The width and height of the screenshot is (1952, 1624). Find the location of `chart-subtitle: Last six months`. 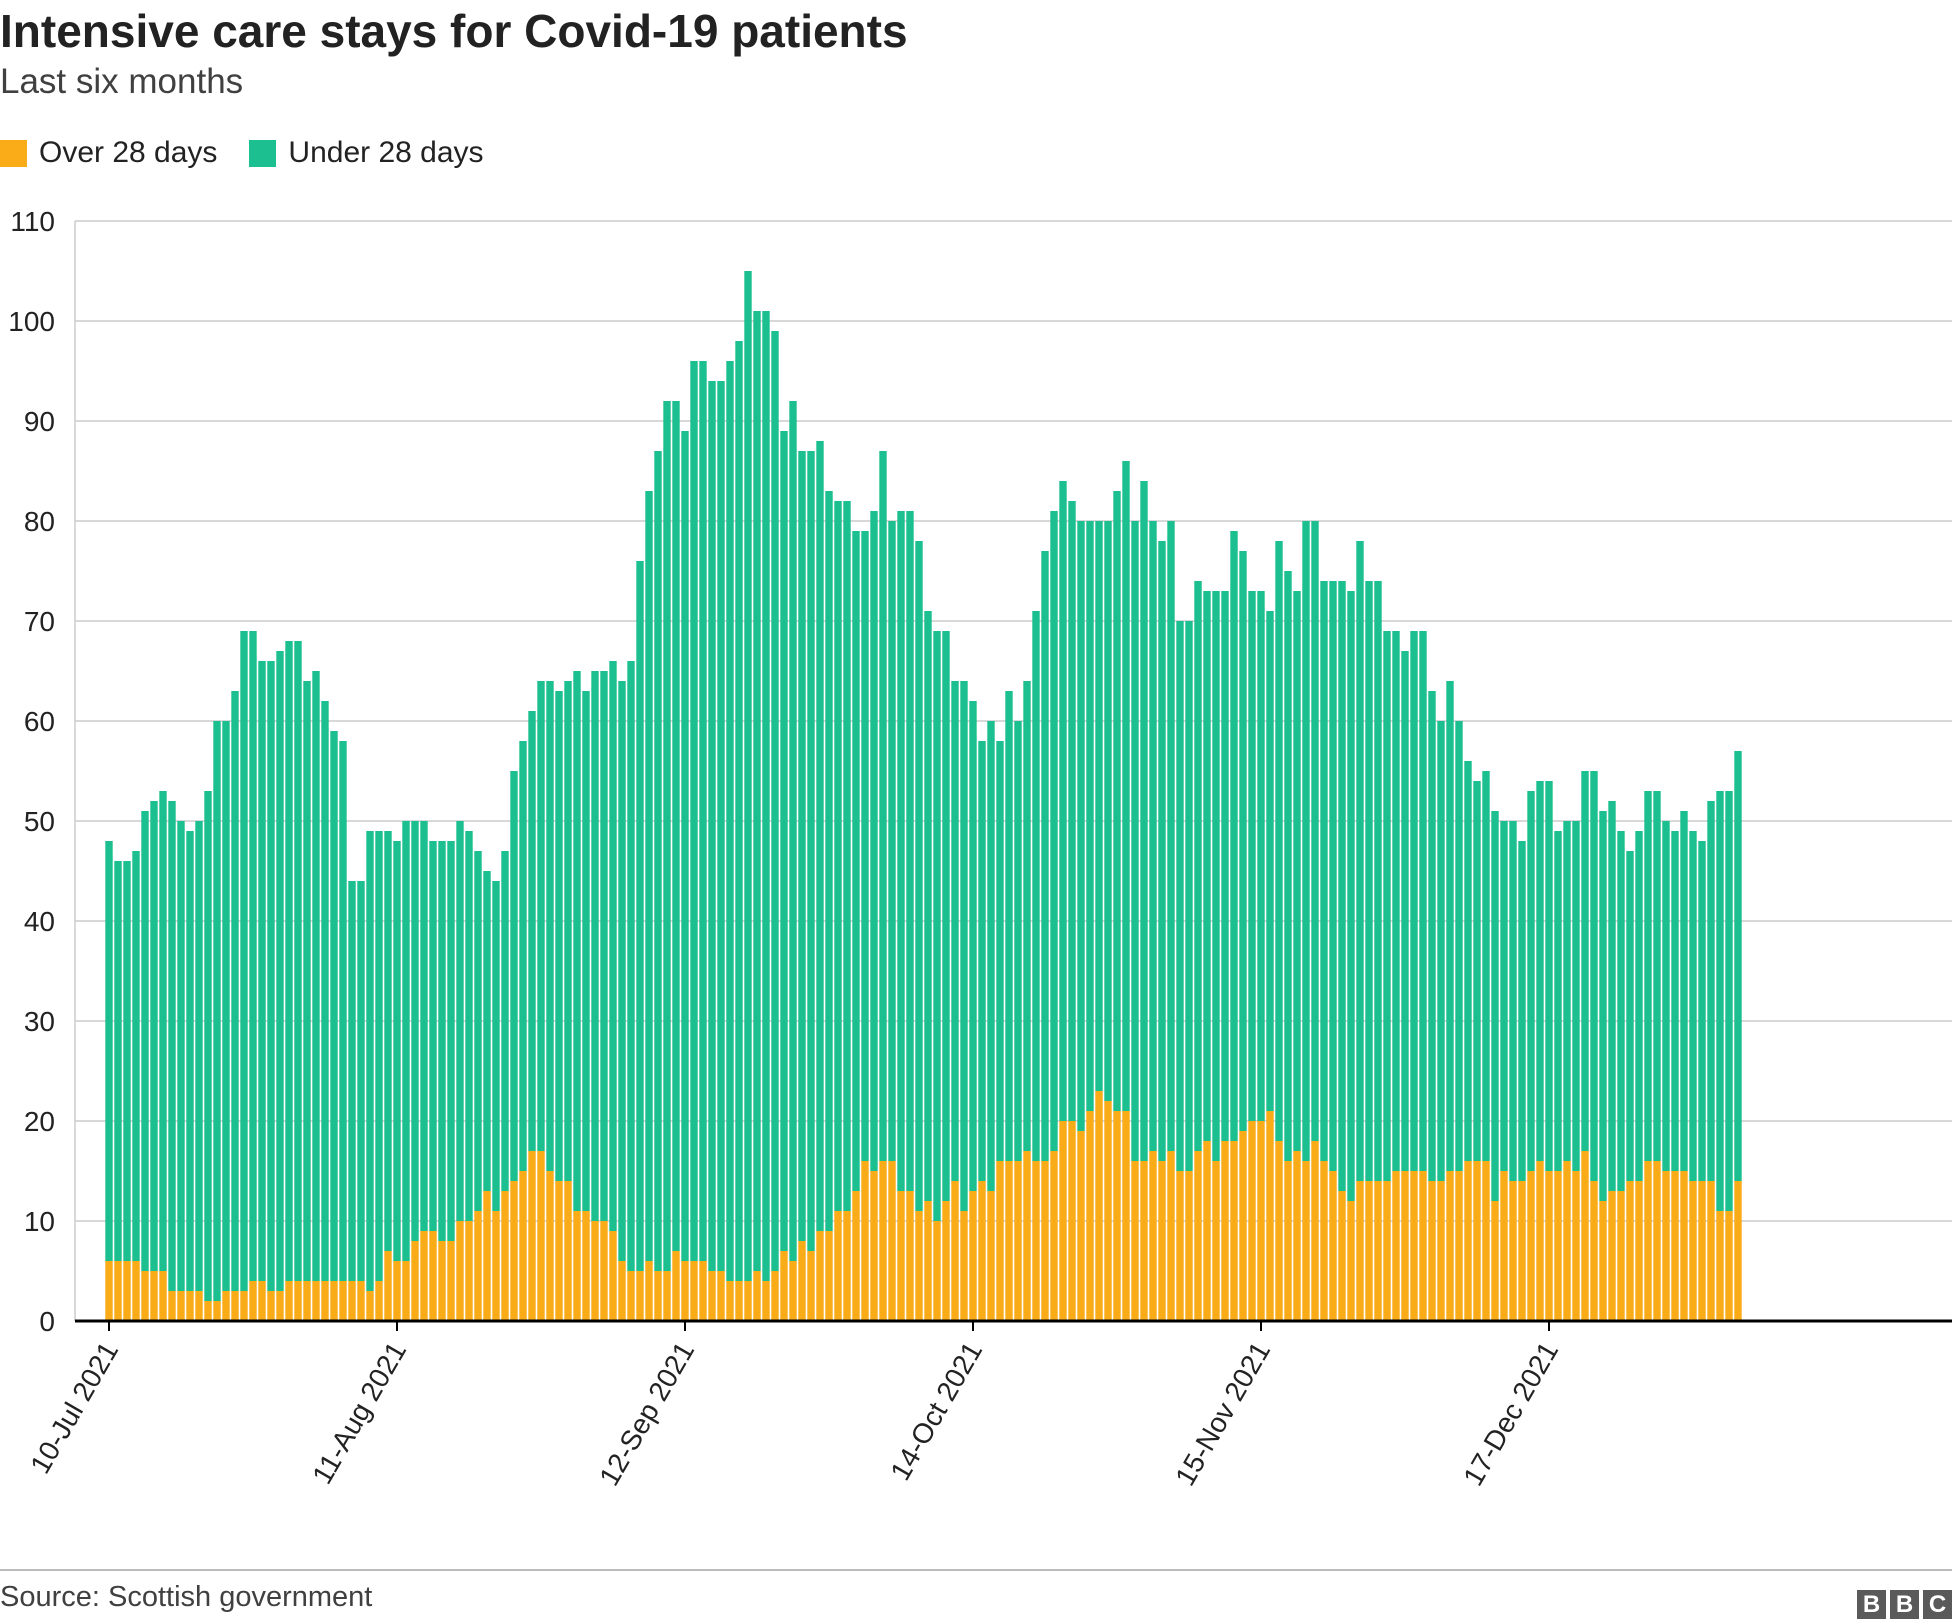

chart-subtitle: Last six months is located at coordinates (122, 81).